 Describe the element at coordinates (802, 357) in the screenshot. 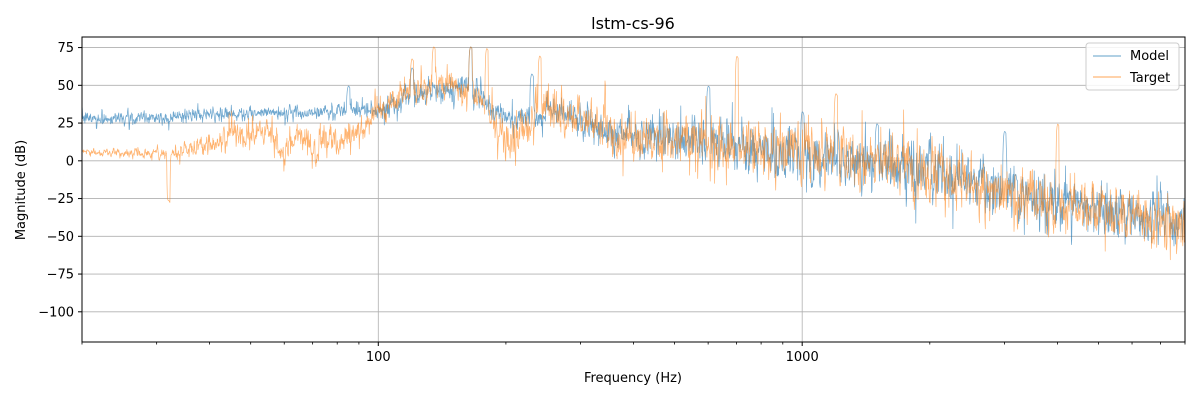

I see `x-tick-label: 1000` at that location.